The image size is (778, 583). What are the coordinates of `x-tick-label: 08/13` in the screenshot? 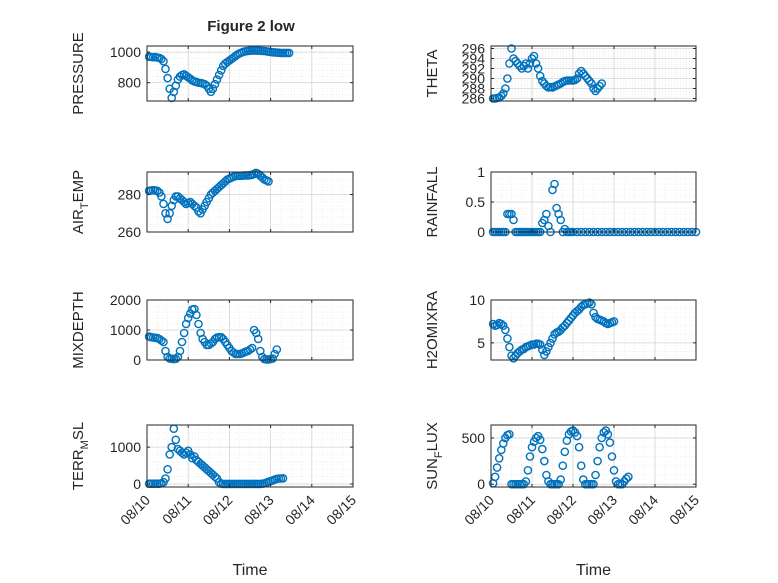 It's located at (602, 510).